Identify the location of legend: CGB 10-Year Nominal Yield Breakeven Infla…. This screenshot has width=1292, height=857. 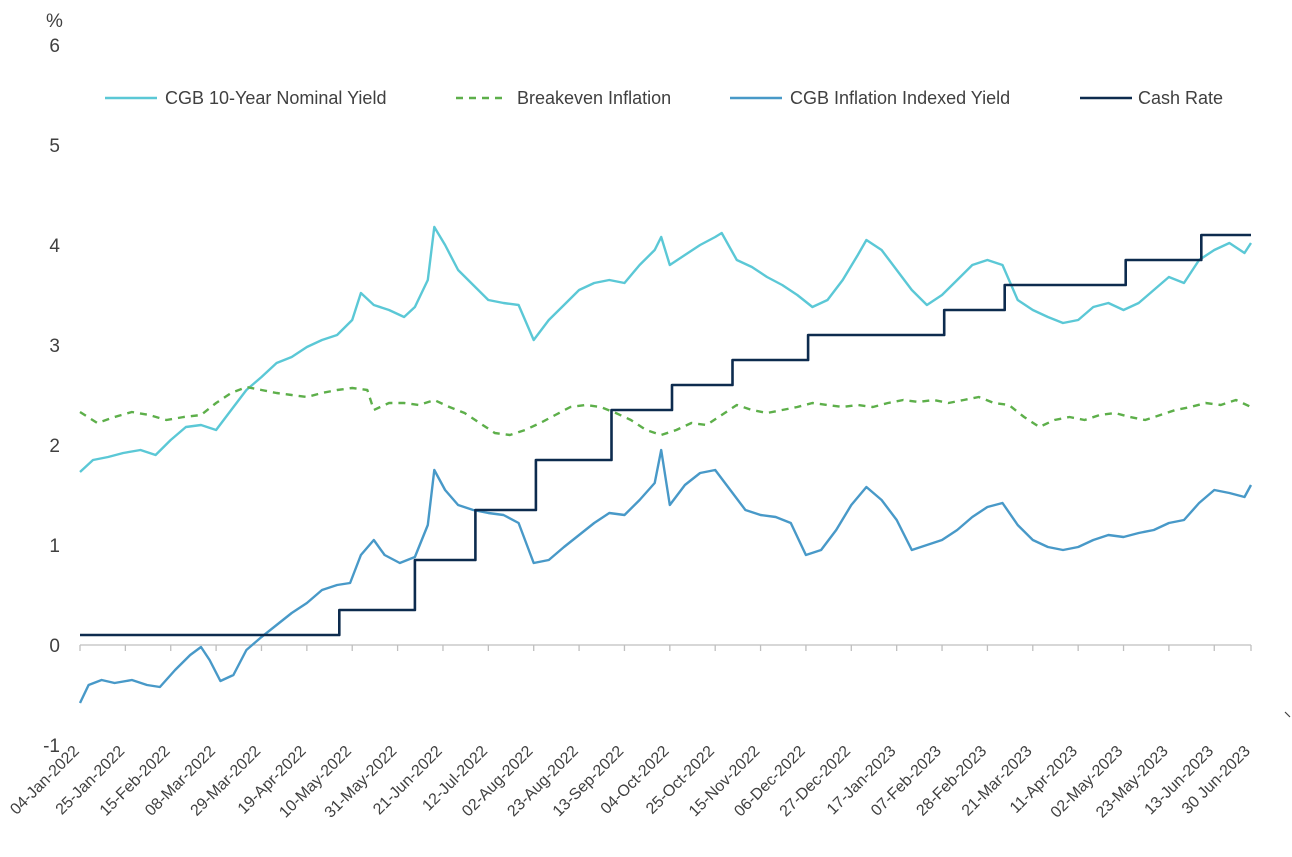
(664, 98).